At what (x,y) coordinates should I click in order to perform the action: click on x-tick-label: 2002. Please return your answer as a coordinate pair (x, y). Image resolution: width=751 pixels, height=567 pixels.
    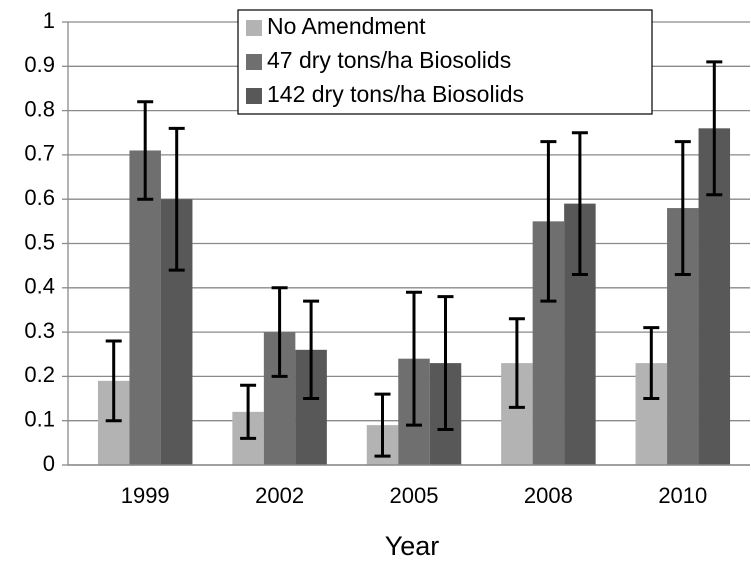
    Looking at the image, I should click on (279, 495).